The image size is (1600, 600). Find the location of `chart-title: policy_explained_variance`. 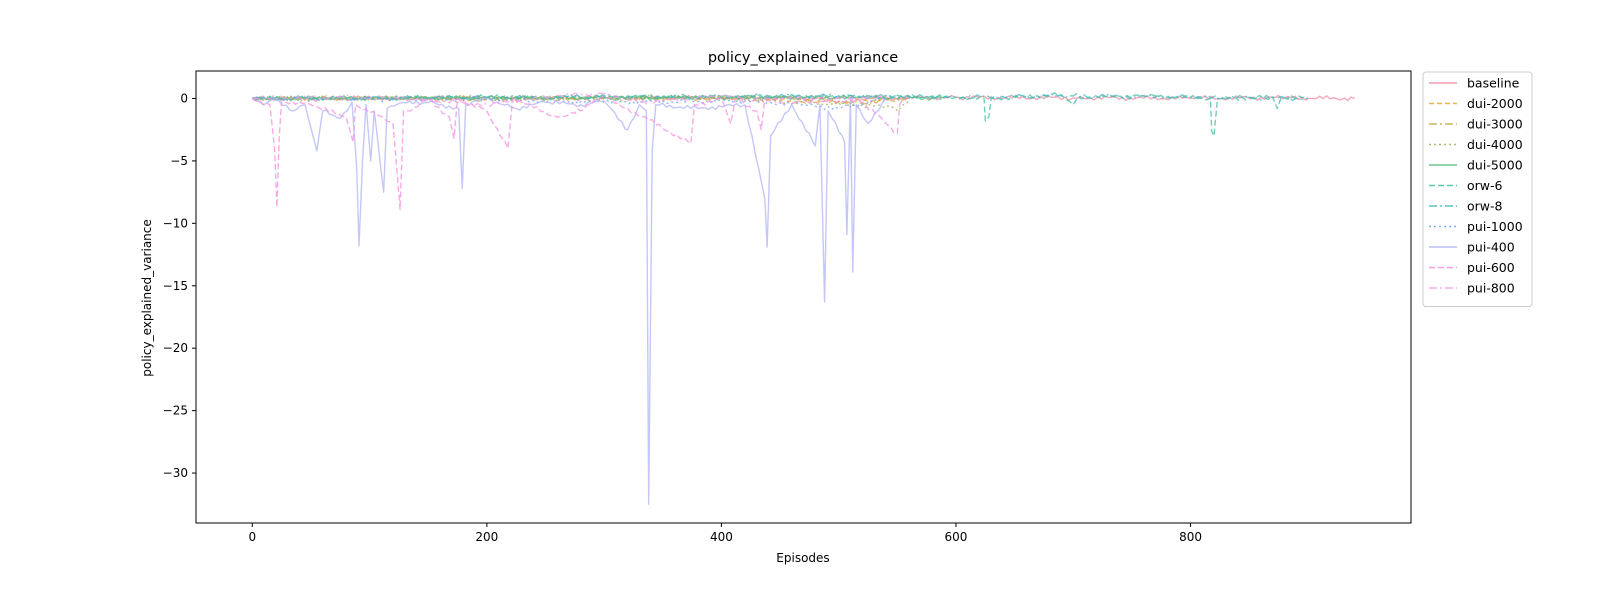

chart-title: policy_explained_variance is located at coordinates (803, 58).